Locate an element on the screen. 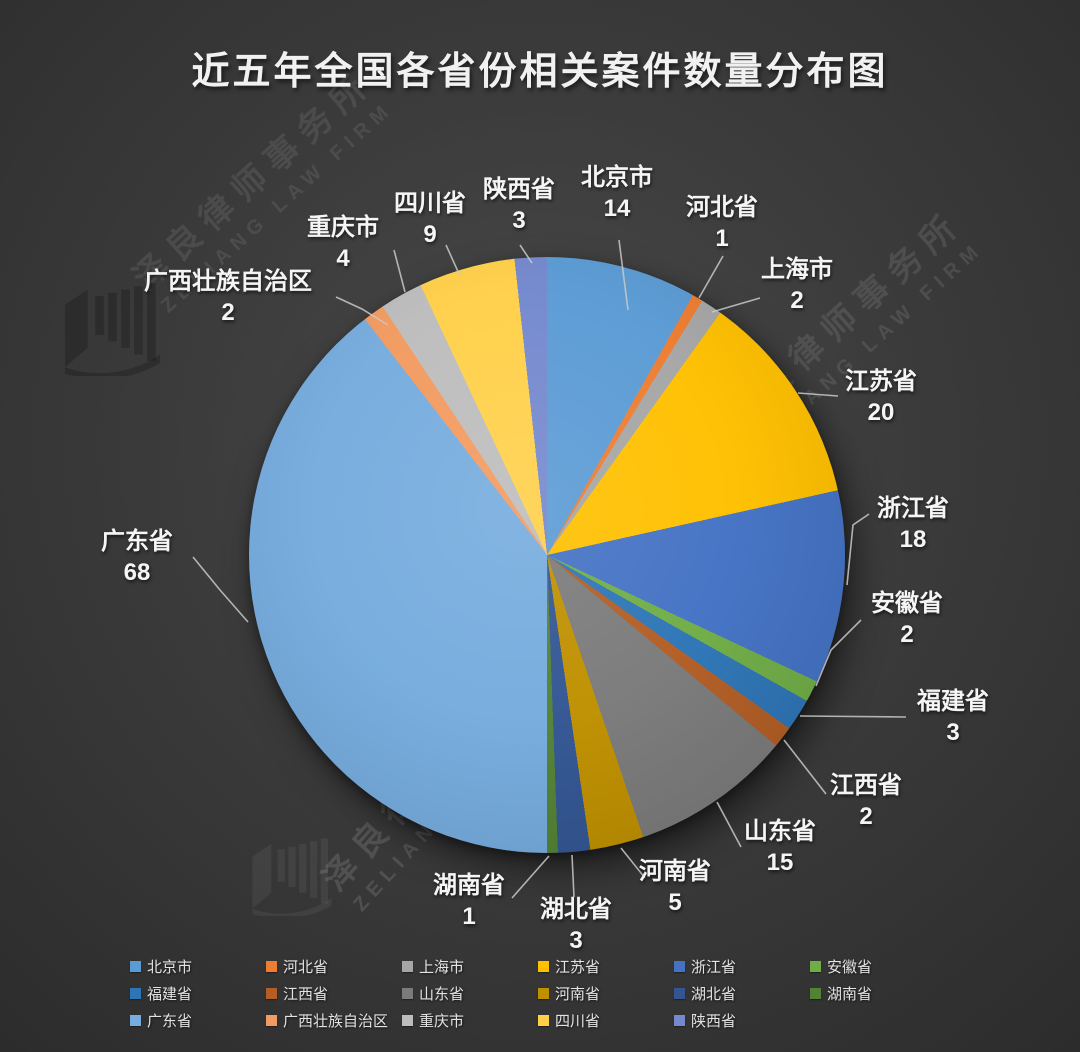 The width and height of the screenshot is (1080, 1052). leader-line-zhejiang is located at coordinates (858, 549).